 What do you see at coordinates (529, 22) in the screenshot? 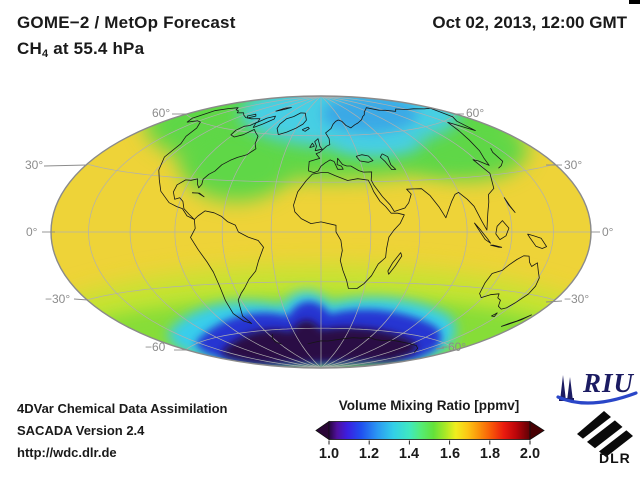
I see `timestamp: Oct 02, 2013, 12:00 GMT` at bounding box center [529, 22].